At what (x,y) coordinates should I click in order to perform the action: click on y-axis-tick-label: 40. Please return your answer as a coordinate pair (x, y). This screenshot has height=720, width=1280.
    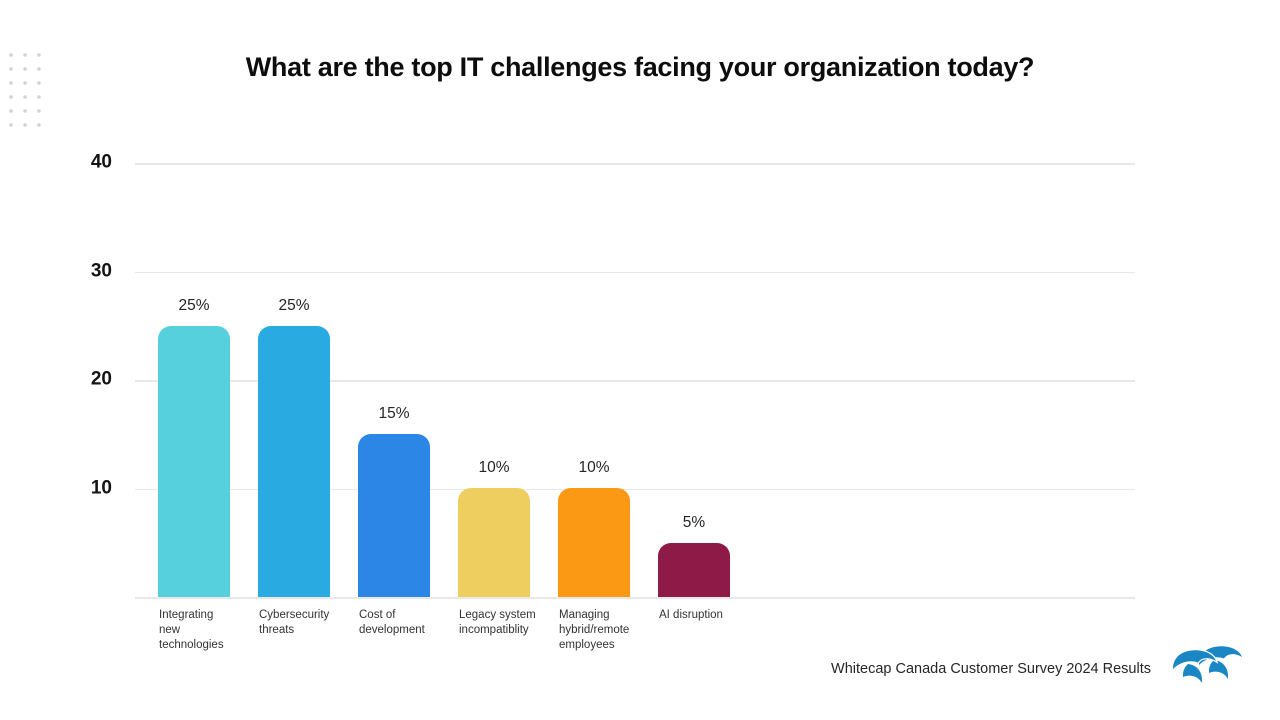
    Looking at the image, I should click on (101, 162).